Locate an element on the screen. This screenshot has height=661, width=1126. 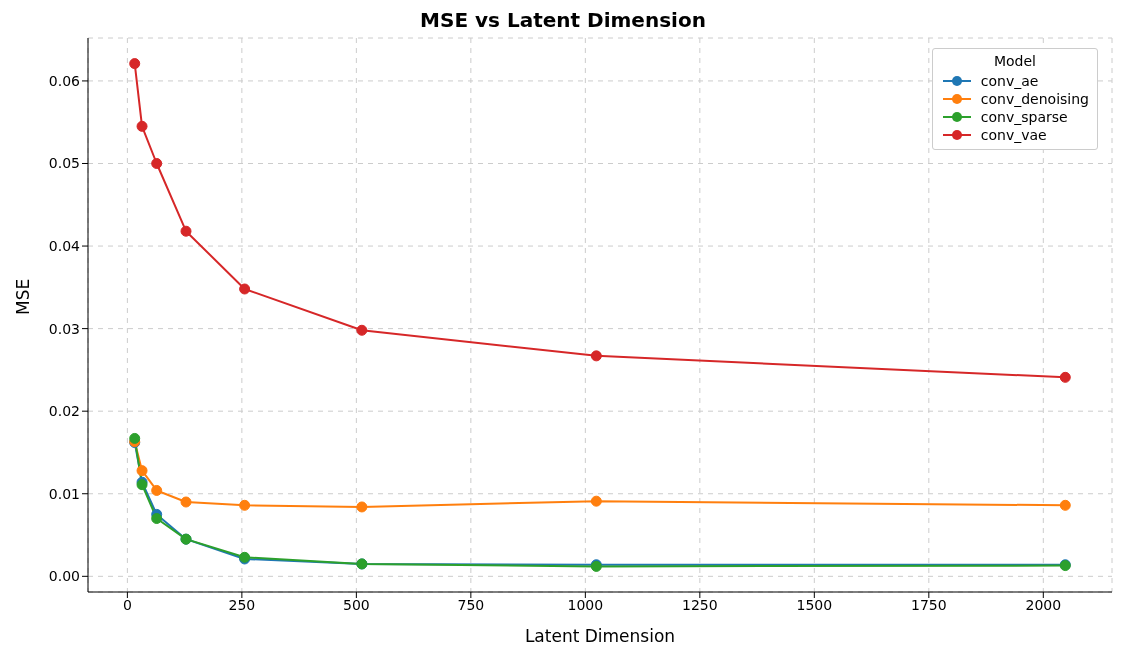
legend-label: conv_ae is located at coordinates (1009, 81).